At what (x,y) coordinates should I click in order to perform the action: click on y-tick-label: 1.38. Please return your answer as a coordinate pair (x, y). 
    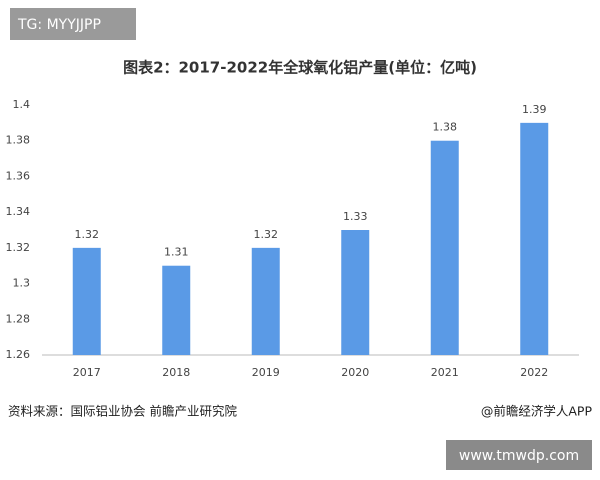
    Looking at the image, I should click on (18, 140).